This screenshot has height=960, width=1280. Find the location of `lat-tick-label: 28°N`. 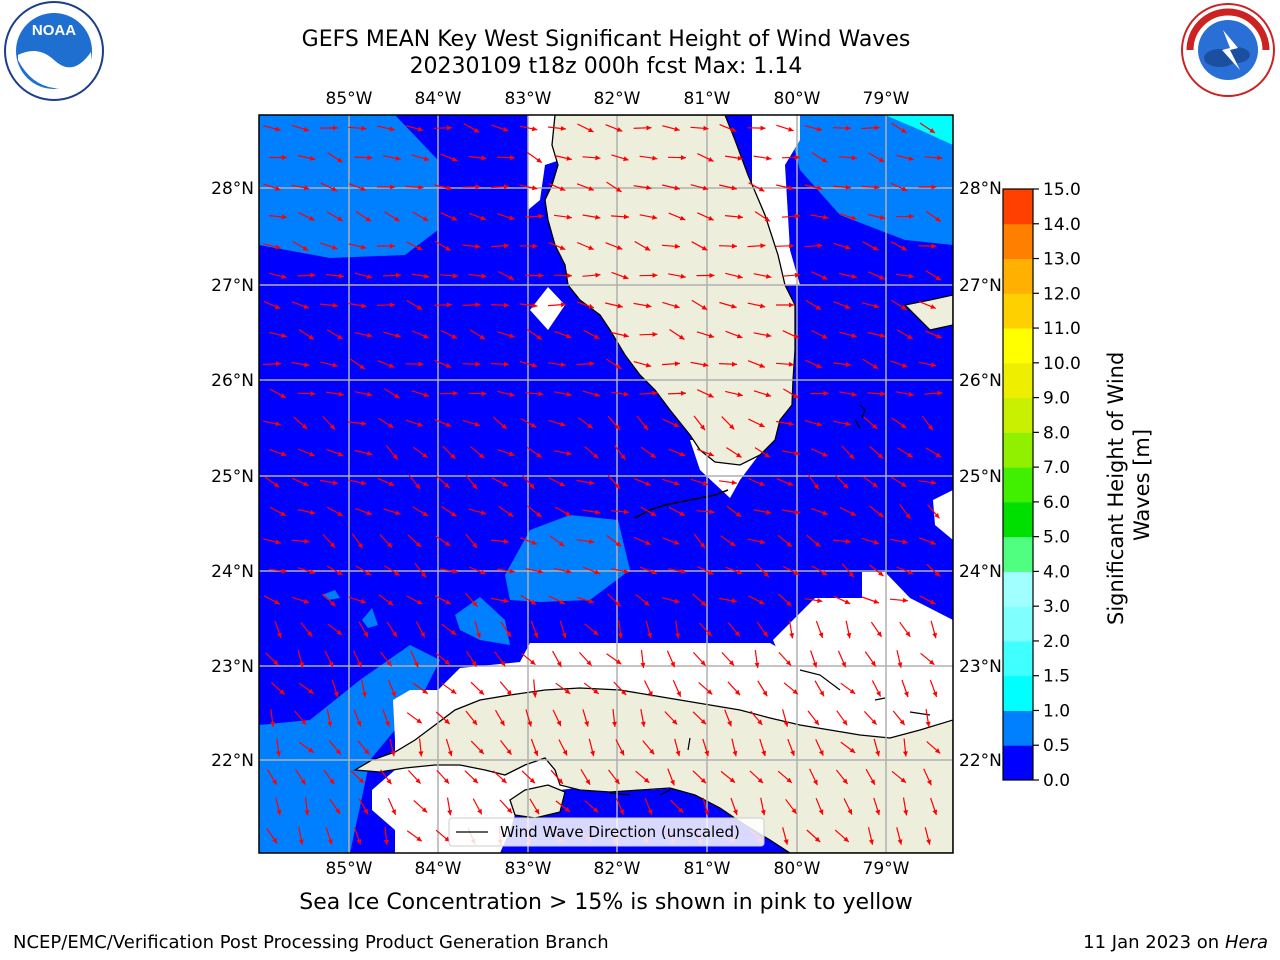

lat-tick-label: 28°N is located at coordinates (980, 189).